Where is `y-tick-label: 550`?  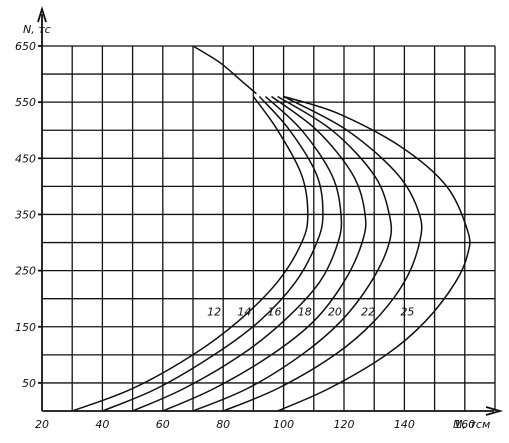 y-tick-label: 550 is located at coordinates (25, 102).